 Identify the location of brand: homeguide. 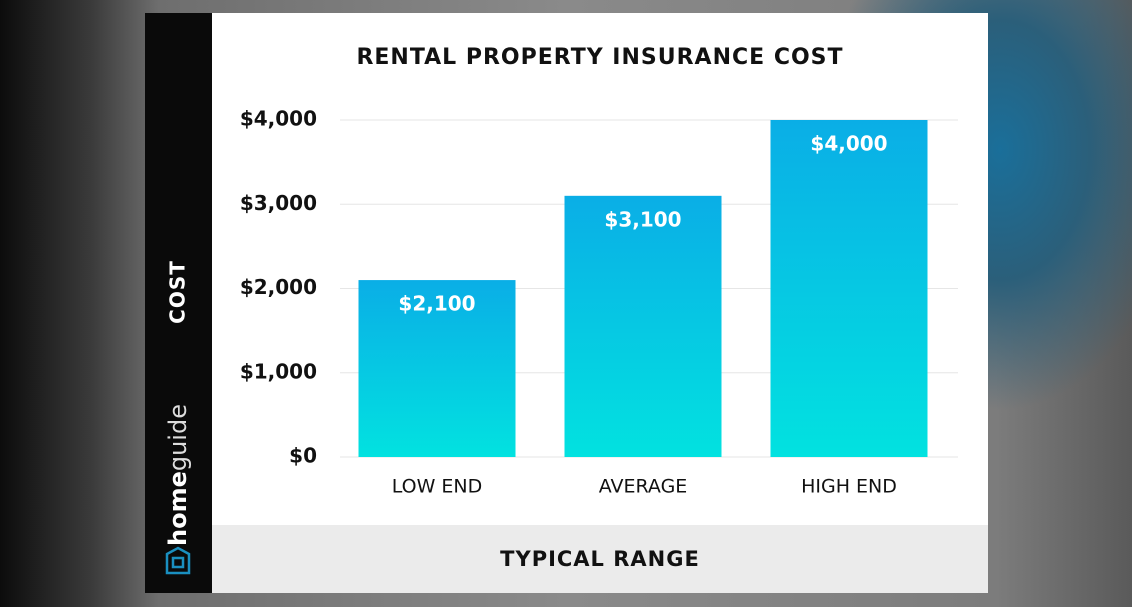
(178, 475).